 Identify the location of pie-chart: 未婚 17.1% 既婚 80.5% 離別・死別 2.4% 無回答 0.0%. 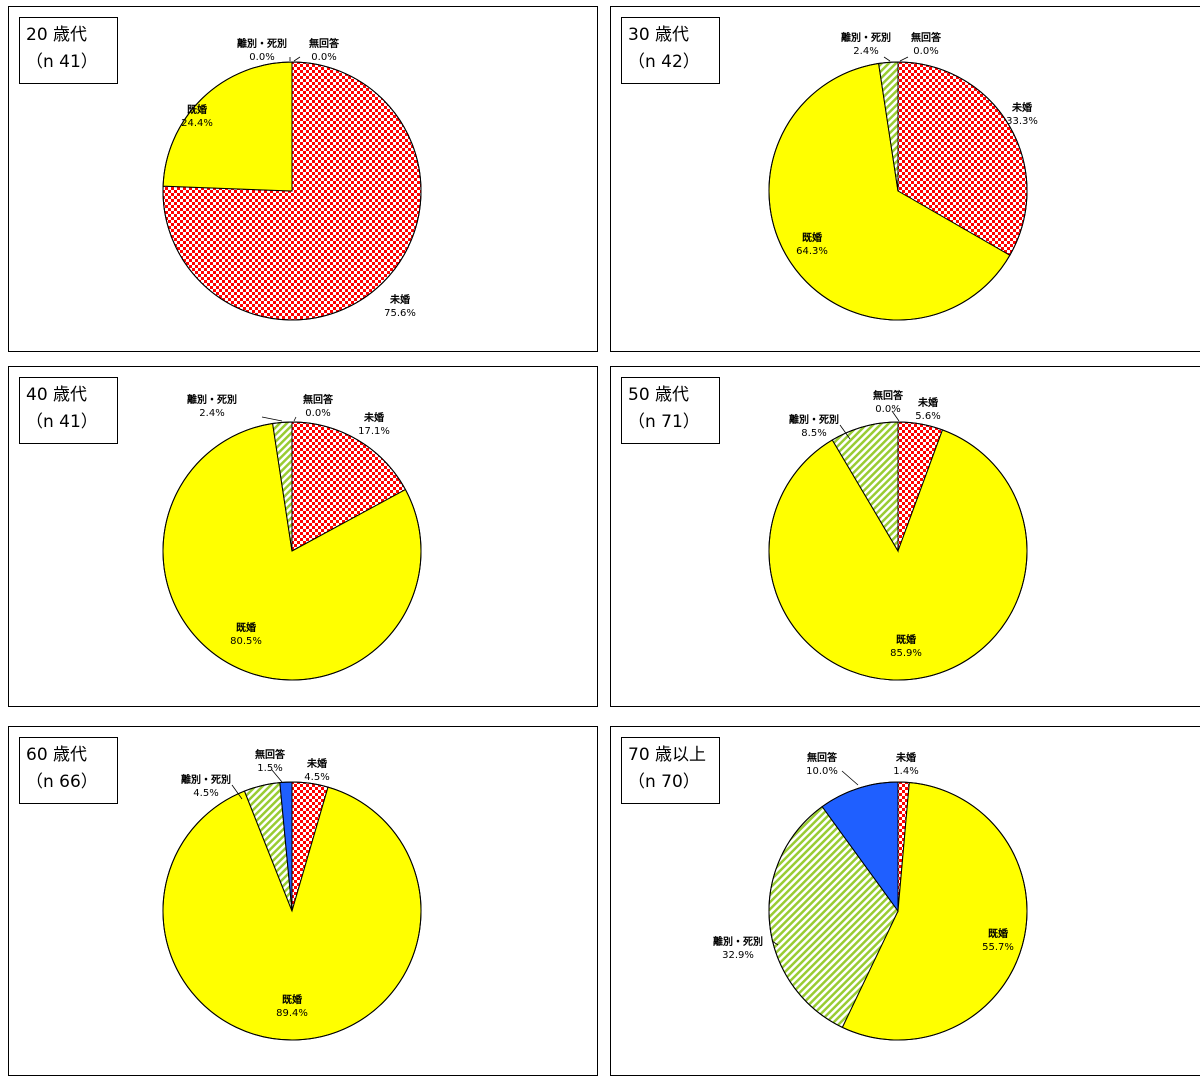
(292, 537).